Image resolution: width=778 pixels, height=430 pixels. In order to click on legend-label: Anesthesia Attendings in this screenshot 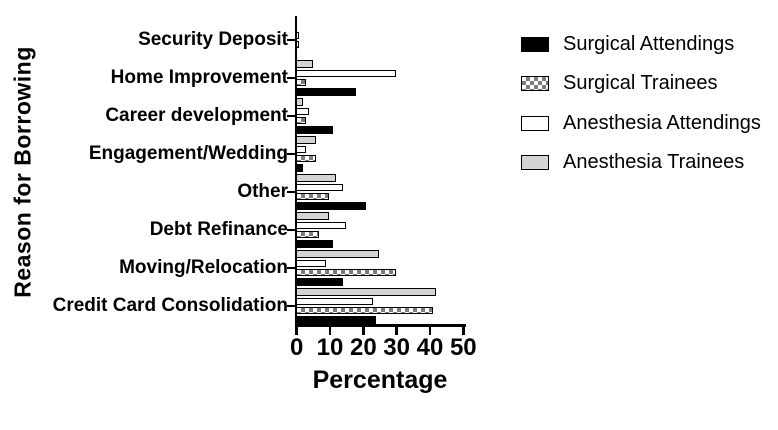, I will do `click(662, 122)`.